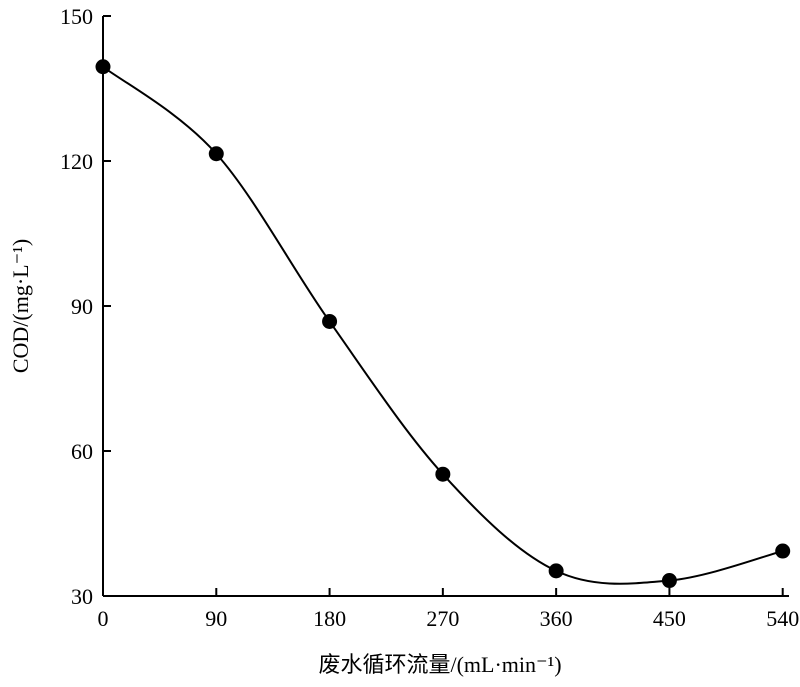 This screenshot has width=800, height=687. What do you see at coordinates (439, 664) in the screenshot?
I see `x-axis-label: 废水循环流量/(mL·min⁻¹)` at bounding box center [439, 664].